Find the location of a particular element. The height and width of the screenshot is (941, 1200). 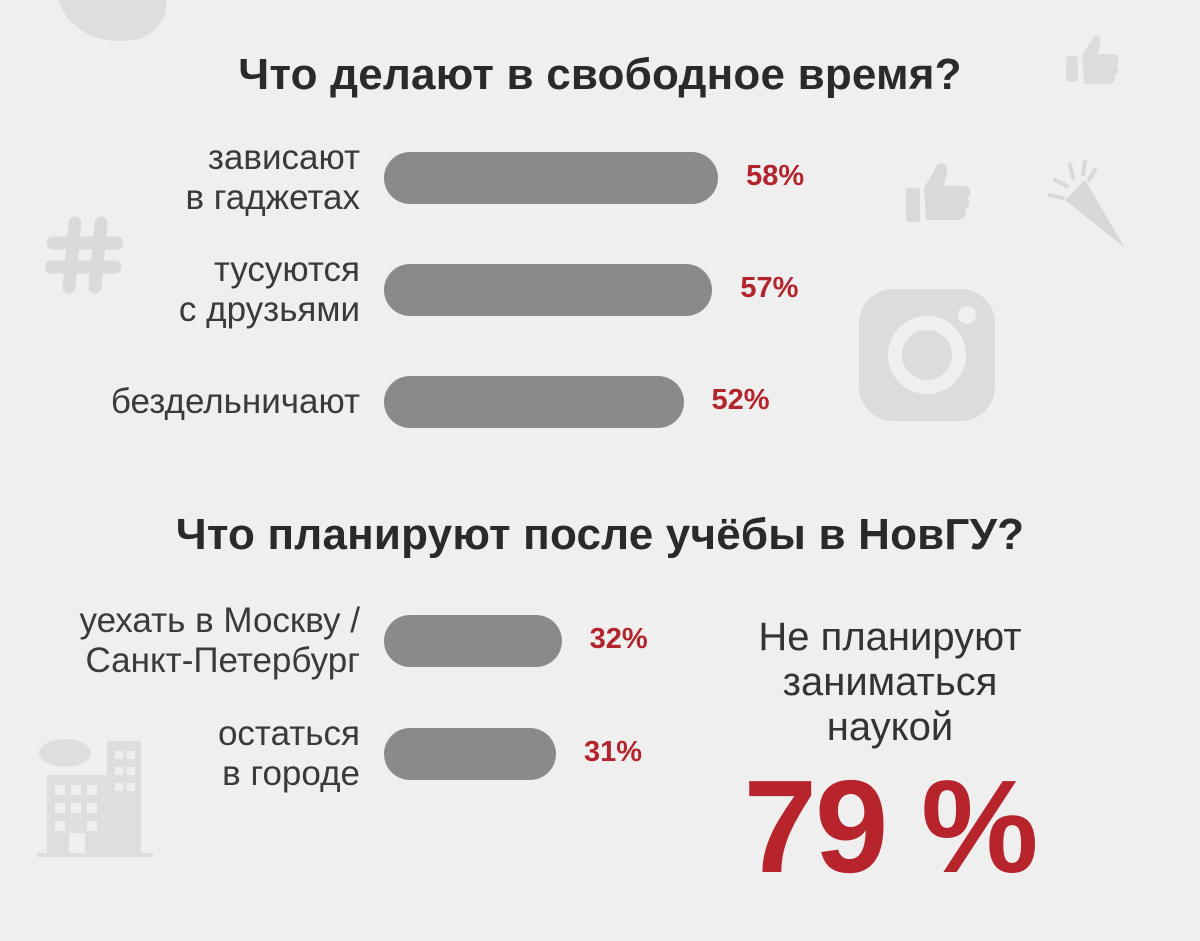

category-label-line: тусуются is located at coordinates (286, 269).